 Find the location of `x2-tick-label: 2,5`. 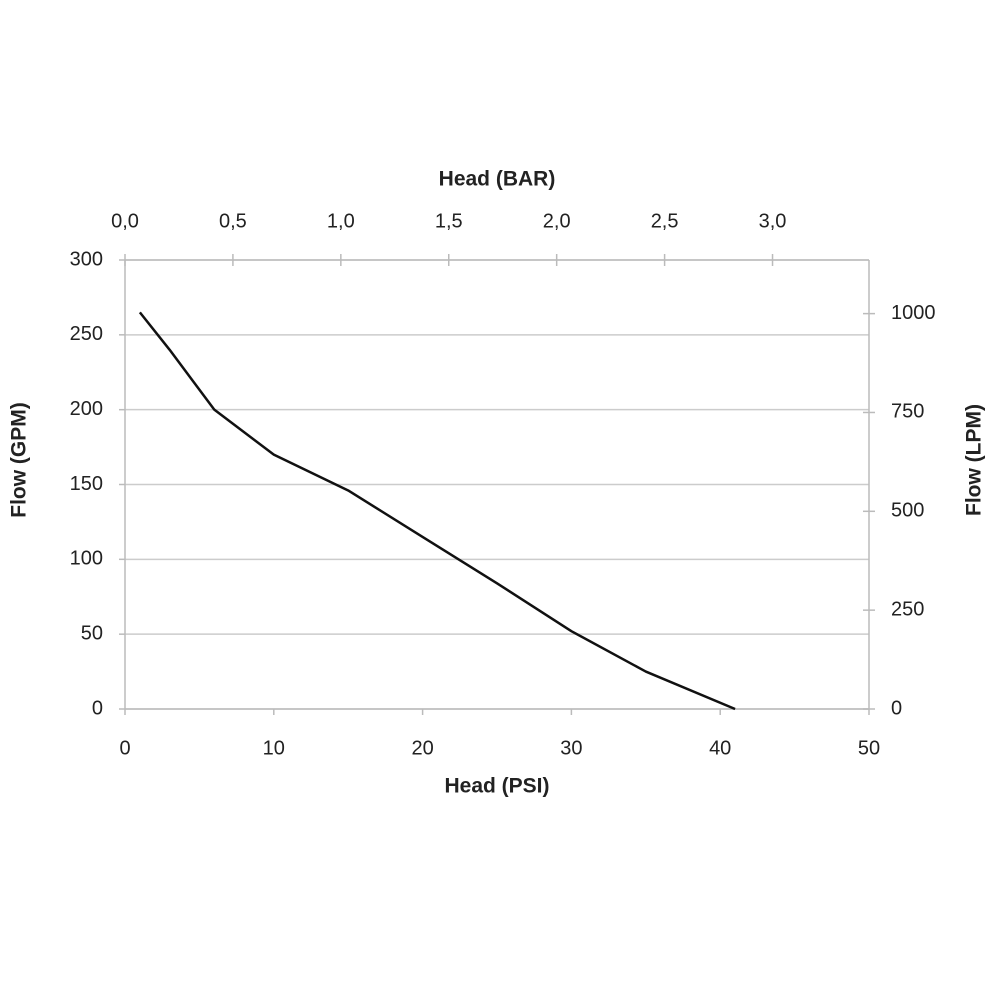

x2-tick-label: 2,5 is located at coordinates (665, 221).